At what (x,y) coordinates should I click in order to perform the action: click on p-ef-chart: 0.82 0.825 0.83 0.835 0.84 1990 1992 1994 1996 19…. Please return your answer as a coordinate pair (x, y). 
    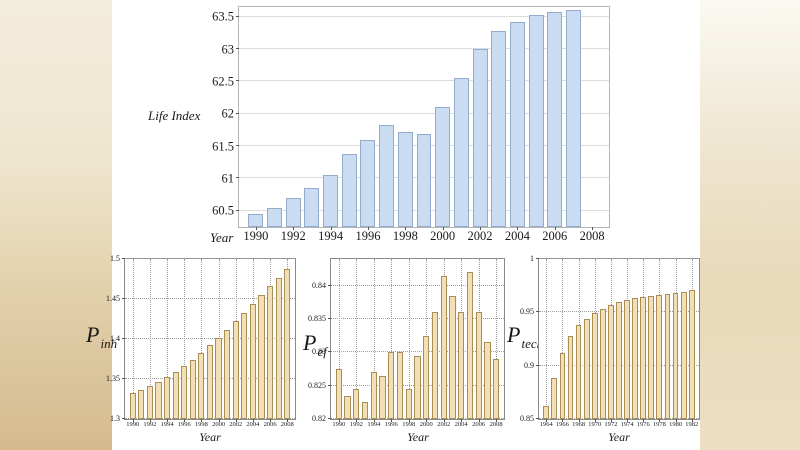
    Looking at the image, I should click on (406, 343).